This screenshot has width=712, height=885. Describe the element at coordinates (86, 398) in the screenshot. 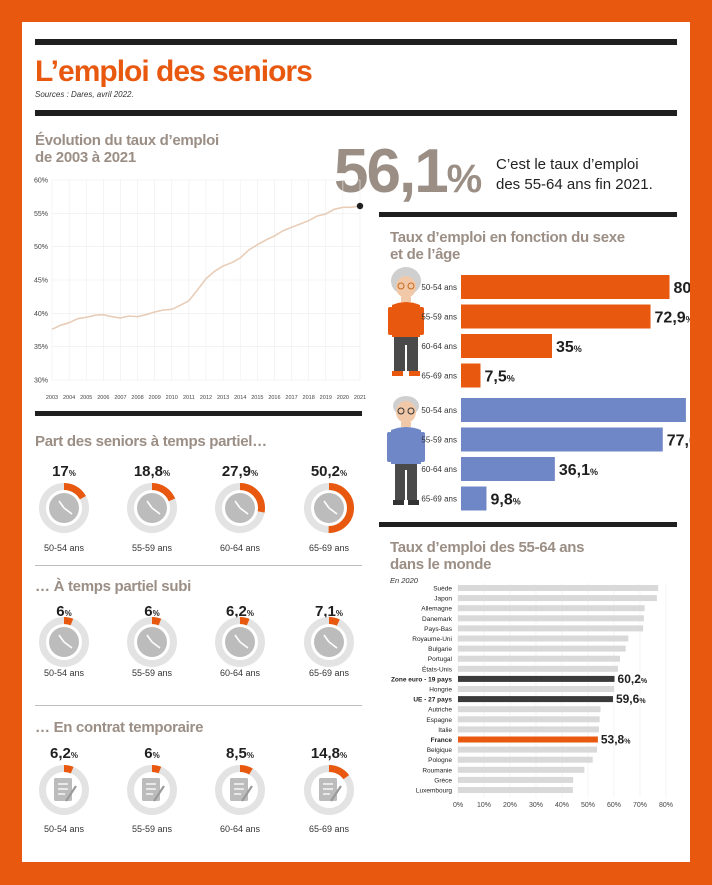

I see `x-tick-label: 2005` at that location.